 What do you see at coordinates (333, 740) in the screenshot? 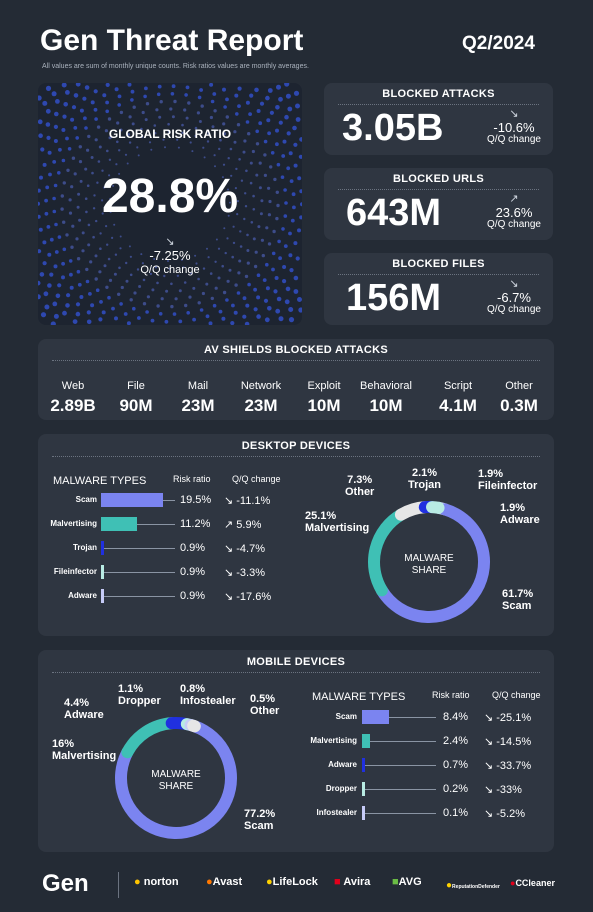
I see `malware-type-label: Malvertising` at bounding box center [333, 740].